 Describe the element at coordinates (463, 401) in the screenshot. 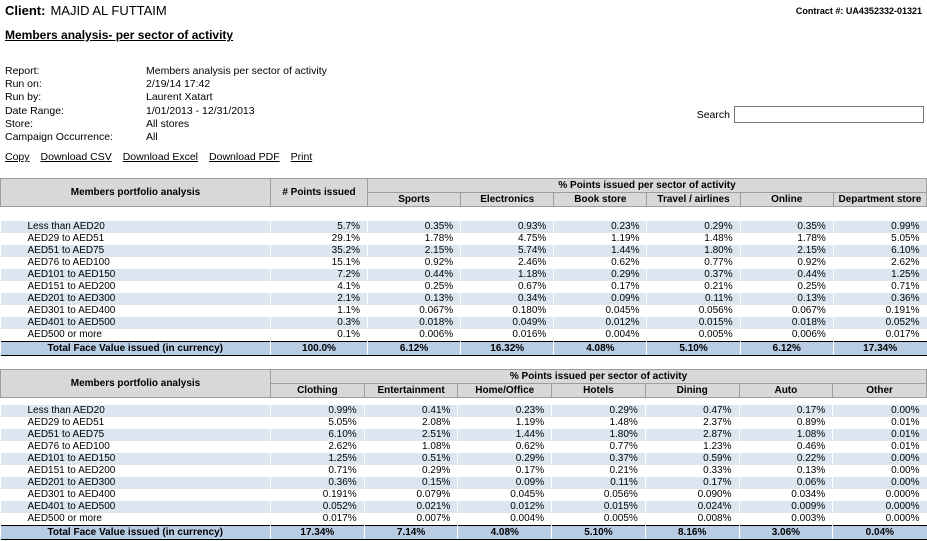

I see `spacer-row` at that location.